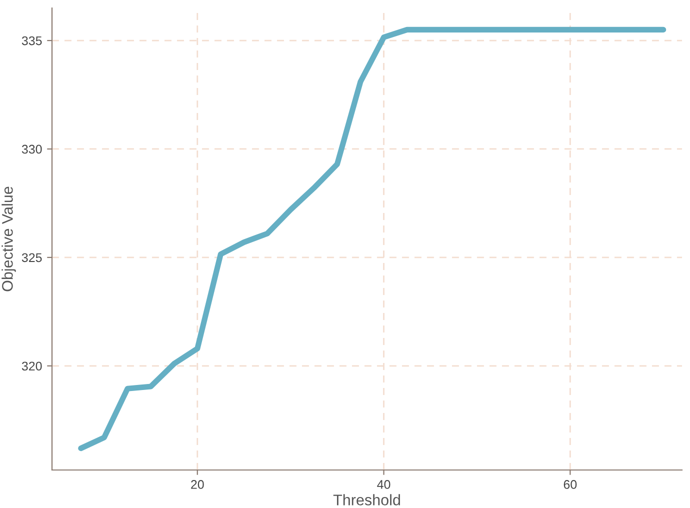  I want to click on x-tick-label: 20, so click(197, 484).